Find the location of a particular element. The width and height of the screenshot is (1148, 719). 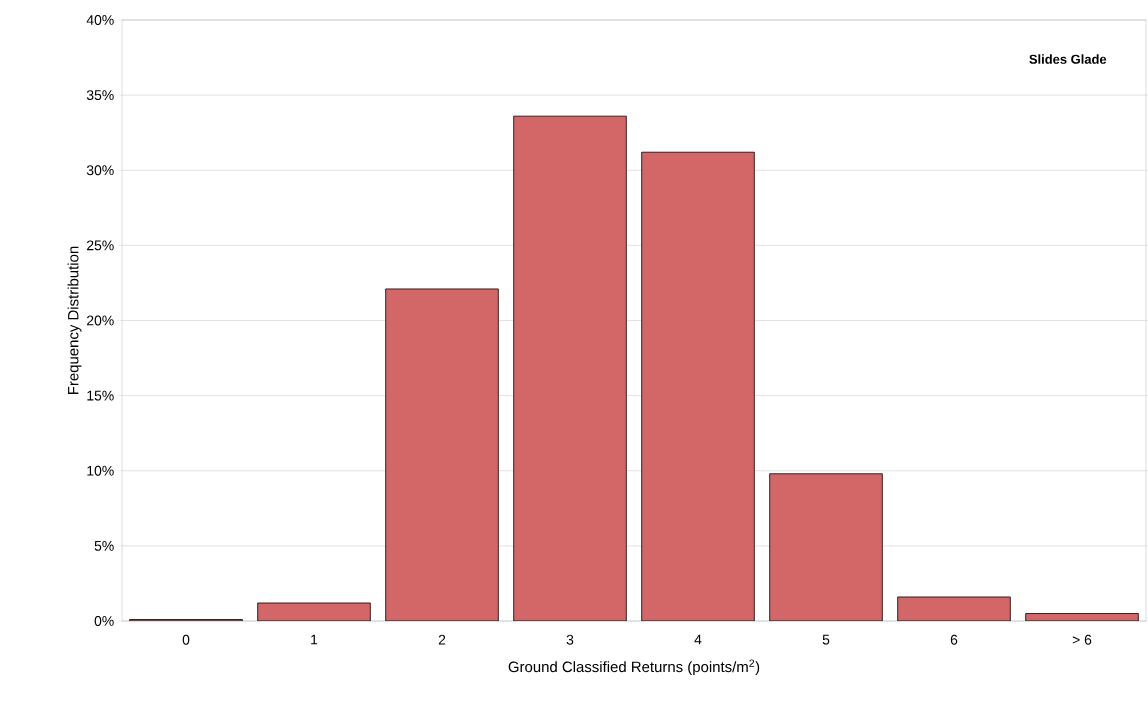

x-tick-label: > 6 is located at coordinates (1082, 639).